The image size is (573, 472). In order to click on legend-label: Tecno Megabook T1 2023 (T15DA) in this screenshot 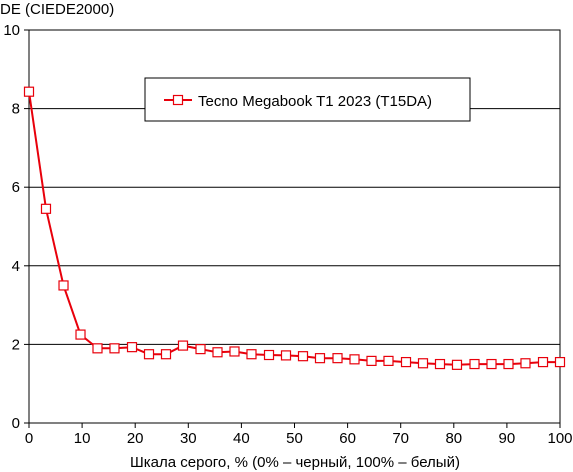, I will do `click(315, 101)`.